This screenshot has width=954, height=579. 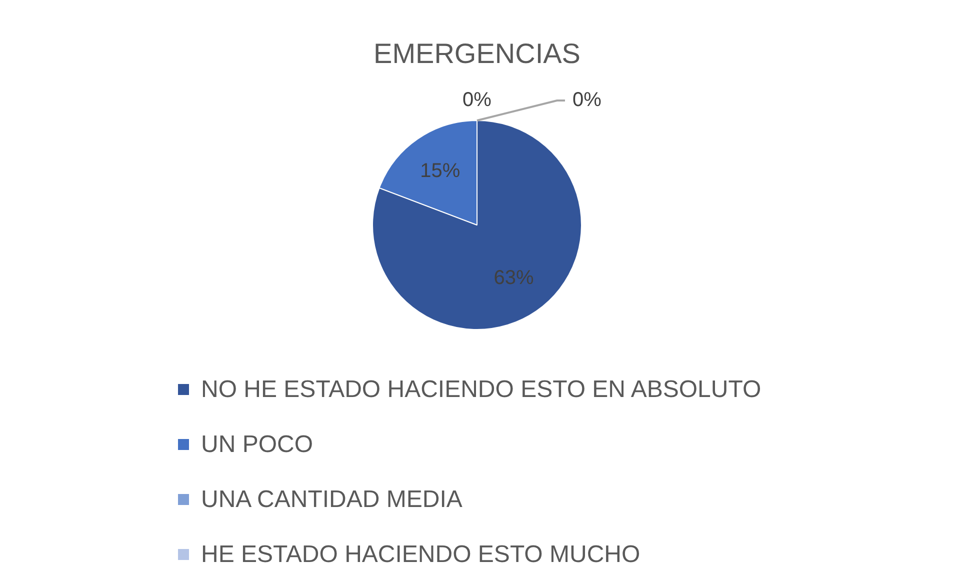 What do you see at coordinates (257, 444) in the screenshot?
I see `legend-label: UN POCO` at bounding box center [257, 444].